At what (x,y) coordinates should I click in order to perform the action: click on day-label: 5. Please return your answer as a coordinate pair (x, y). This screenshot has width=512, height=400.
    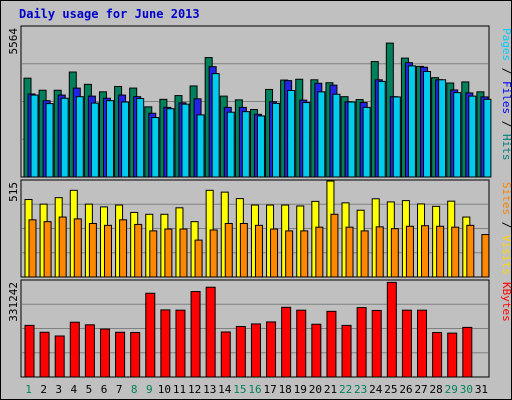
    Looking at the image, I should click on (89, 389).